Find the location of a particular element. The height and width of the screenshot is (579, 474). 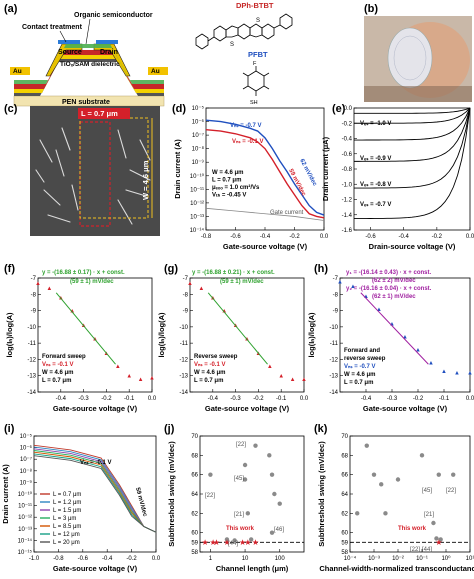

contact-treatment-layer is located at coordinates (69, 42).